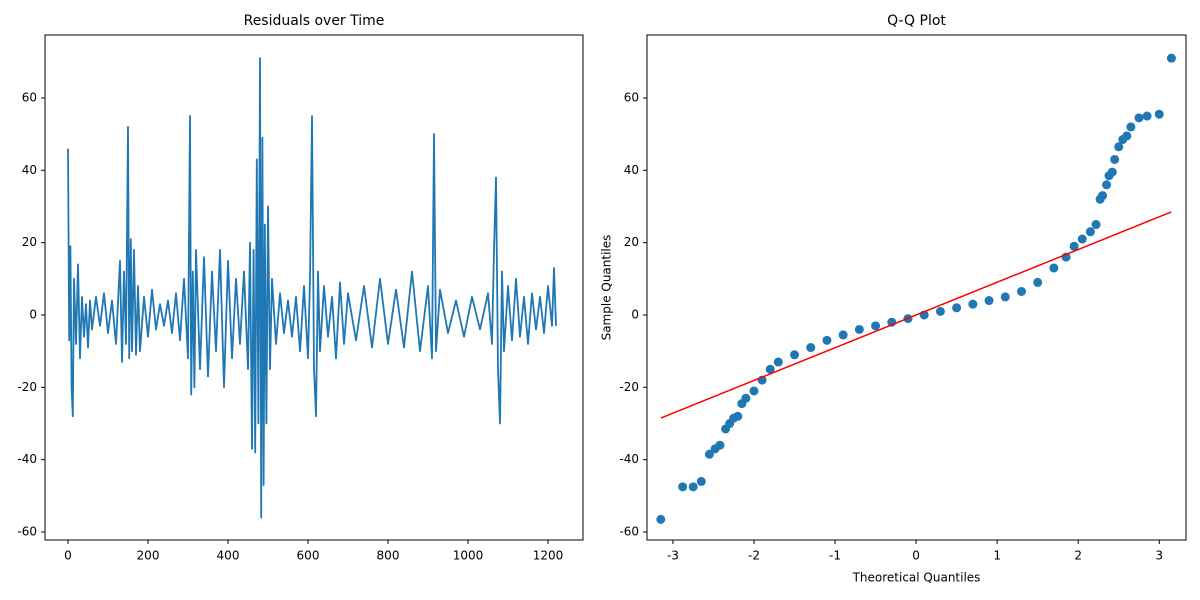 This screenshot has height=600, width=1200. What do you see at coordinates (468, 556) in the screenshot?
I see `x-tick-label: 1000` at bounding box center [468, 556].